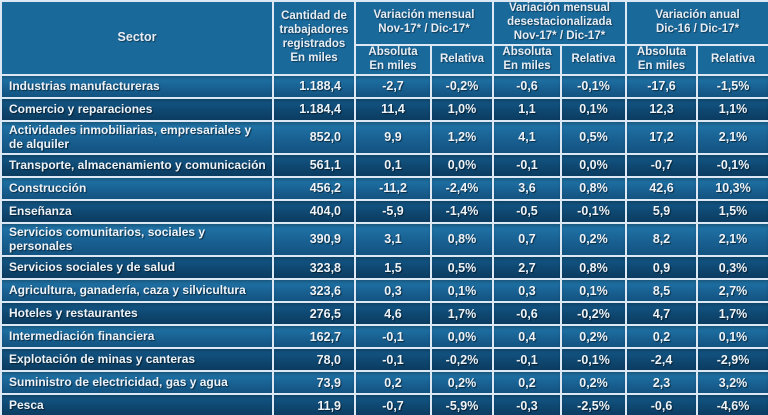 Image resolution: width=768 pixels, height=415 pixels. What do you see at coordinates (732, 268) in the screenshot?
I see `value-cell: 0,3%` at bounding box center [732, 268].